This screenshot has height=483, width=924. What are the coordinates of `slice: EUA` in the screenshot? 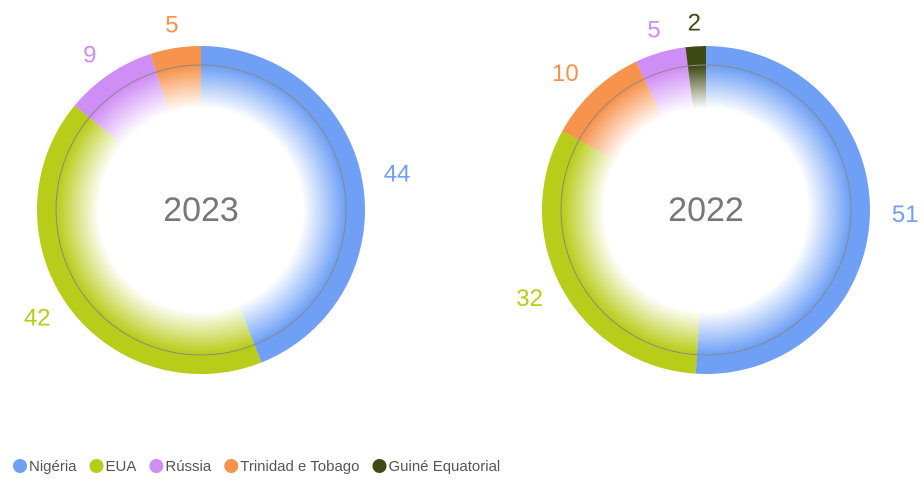 It's located at (624, 252).